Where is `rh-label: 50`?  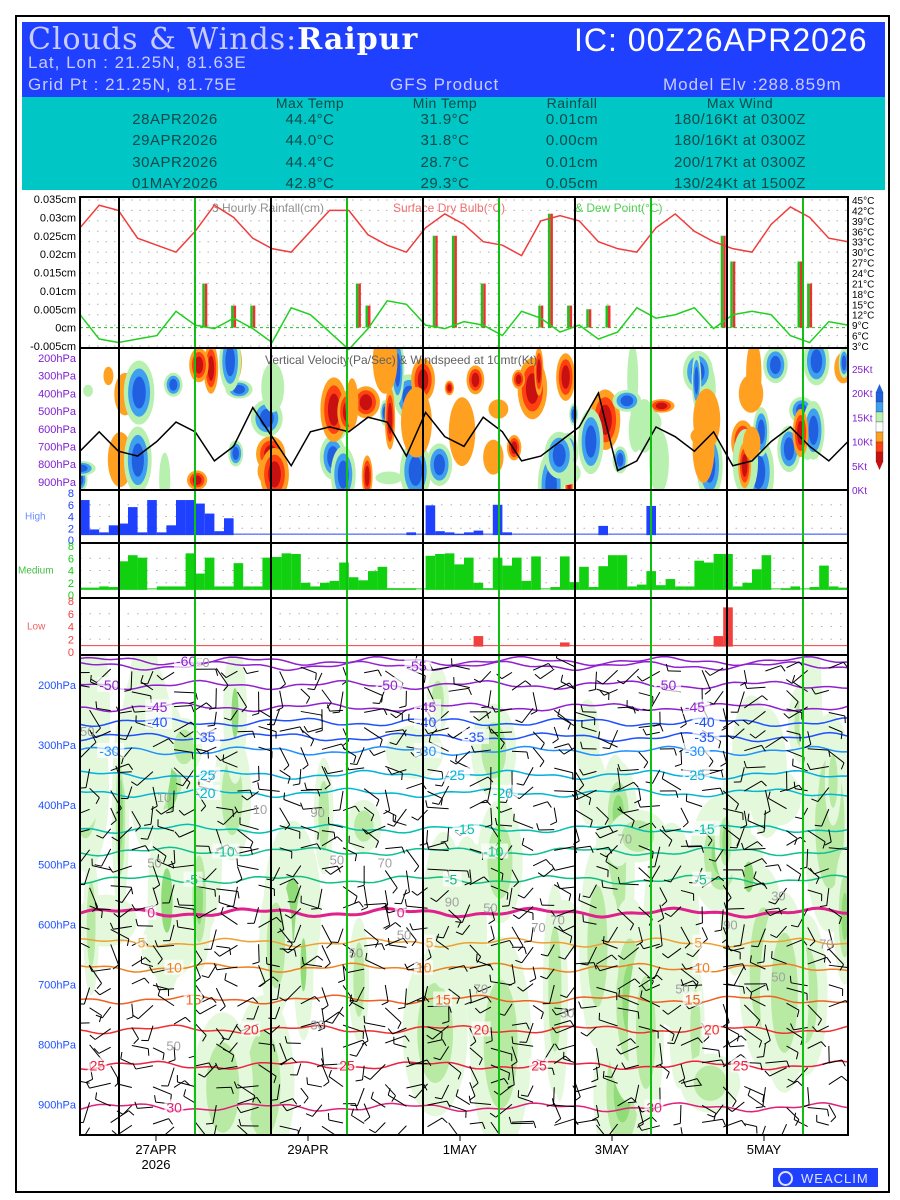
rh-label: 50 is located at coordinates (356, 953).